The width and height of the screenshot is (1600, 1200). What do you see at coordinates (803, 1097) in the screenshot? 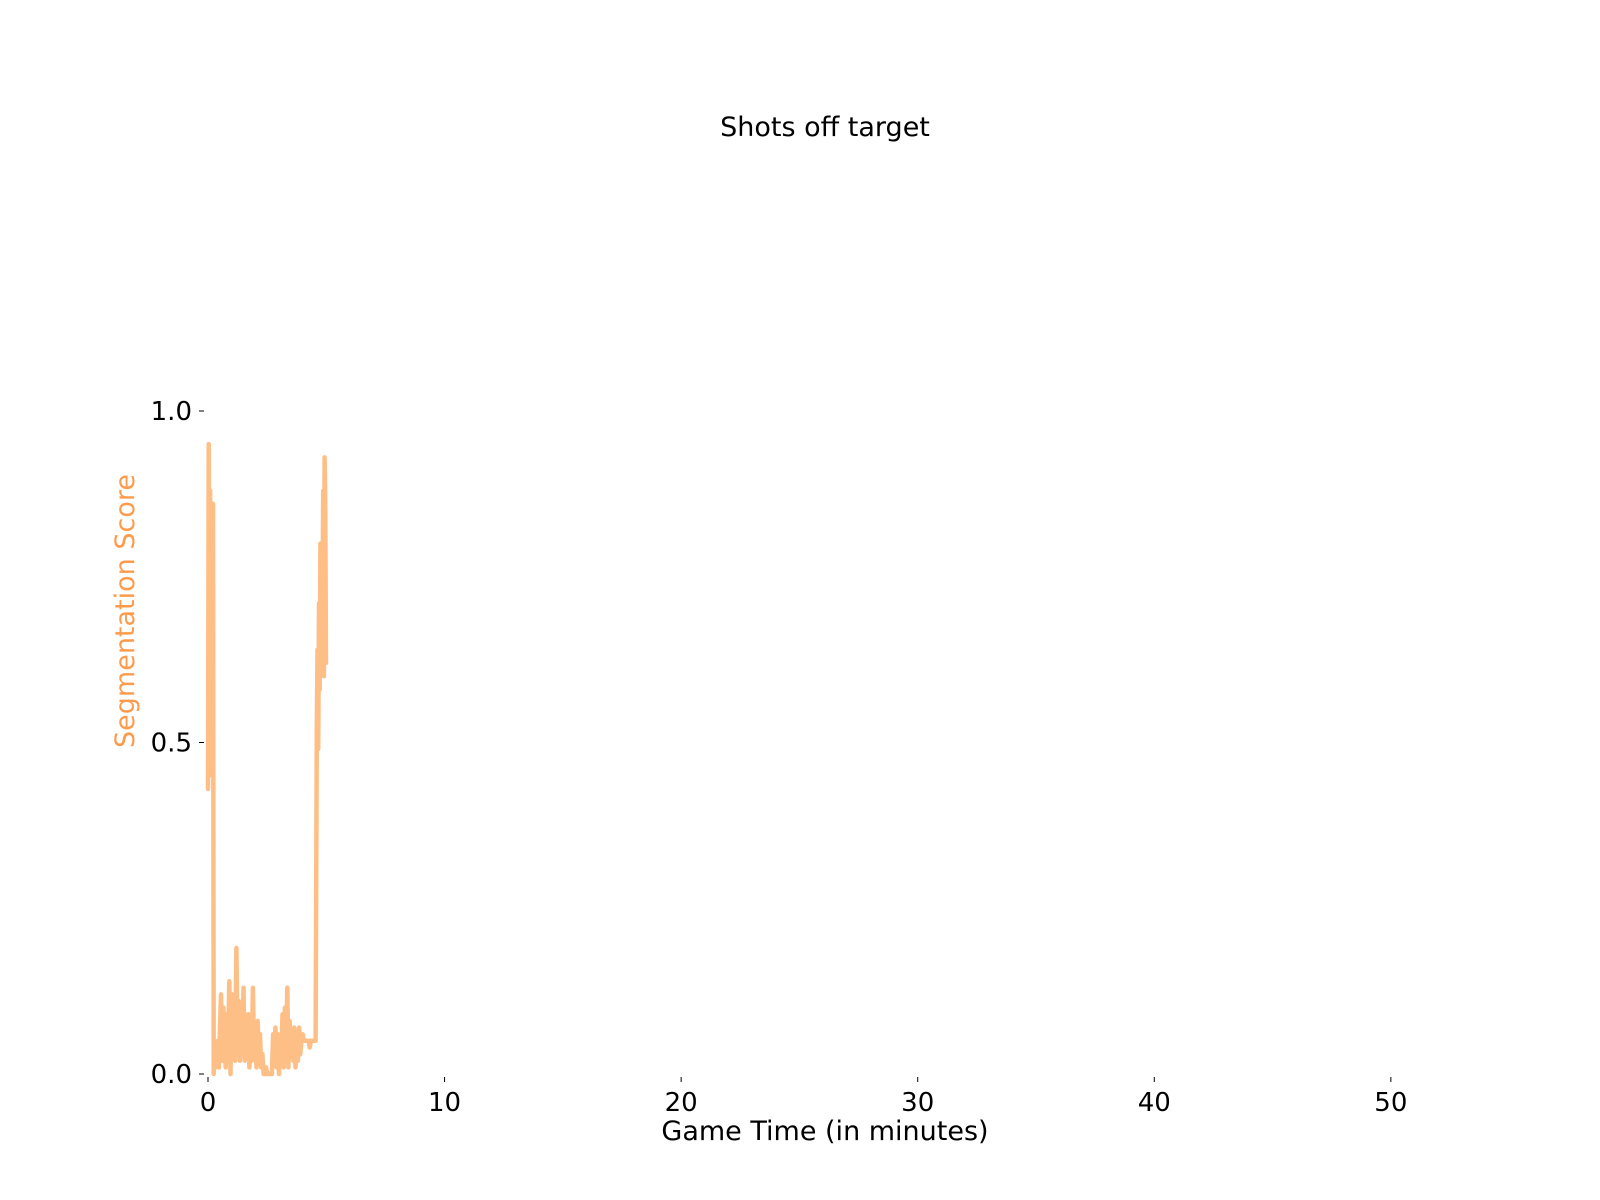
I see `x-axis: 0 10 20 30 40 50` at bounding box center [803, 1097].